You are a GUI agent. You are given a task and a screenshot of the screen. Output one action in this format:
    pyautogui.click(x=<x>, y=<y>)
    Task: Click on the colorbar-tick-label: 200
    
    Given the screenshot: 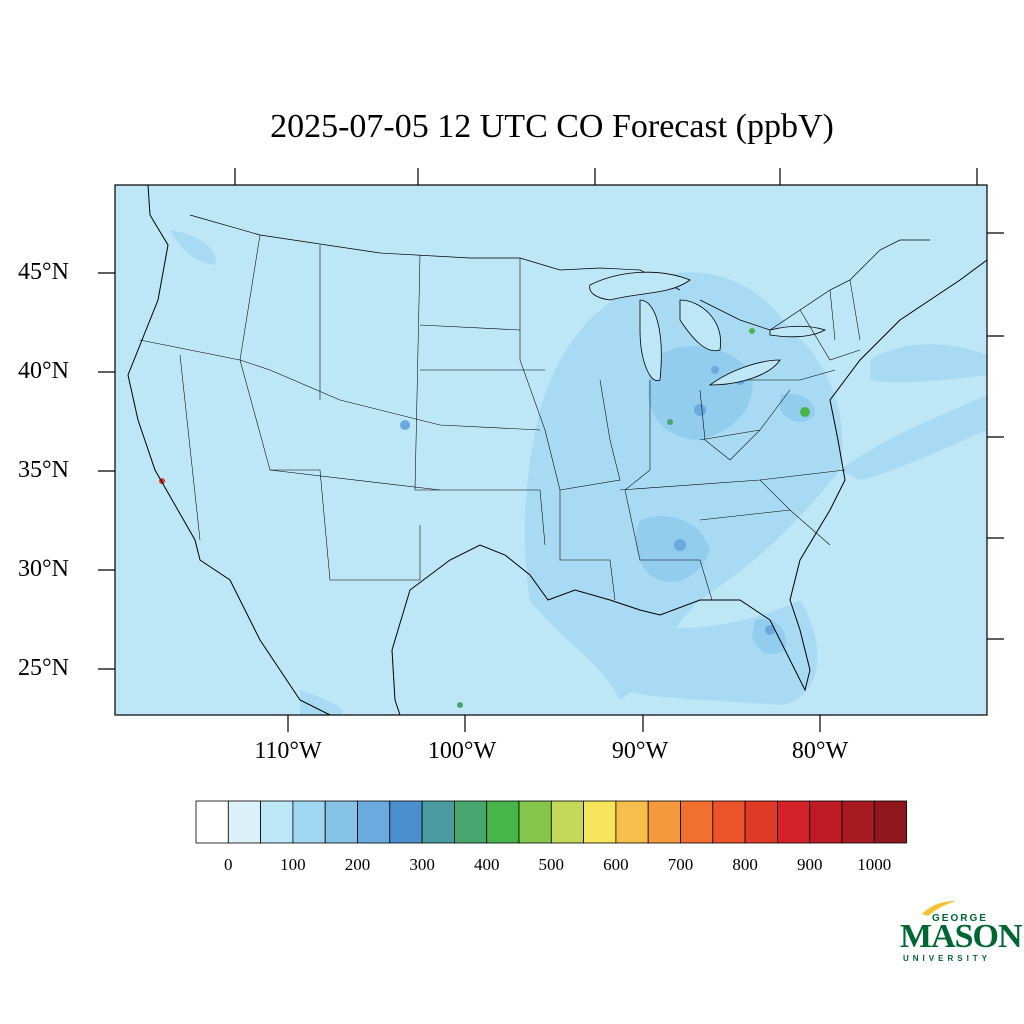 What is the action you would take?
    pyautogui.click(x=357, y=864)
    